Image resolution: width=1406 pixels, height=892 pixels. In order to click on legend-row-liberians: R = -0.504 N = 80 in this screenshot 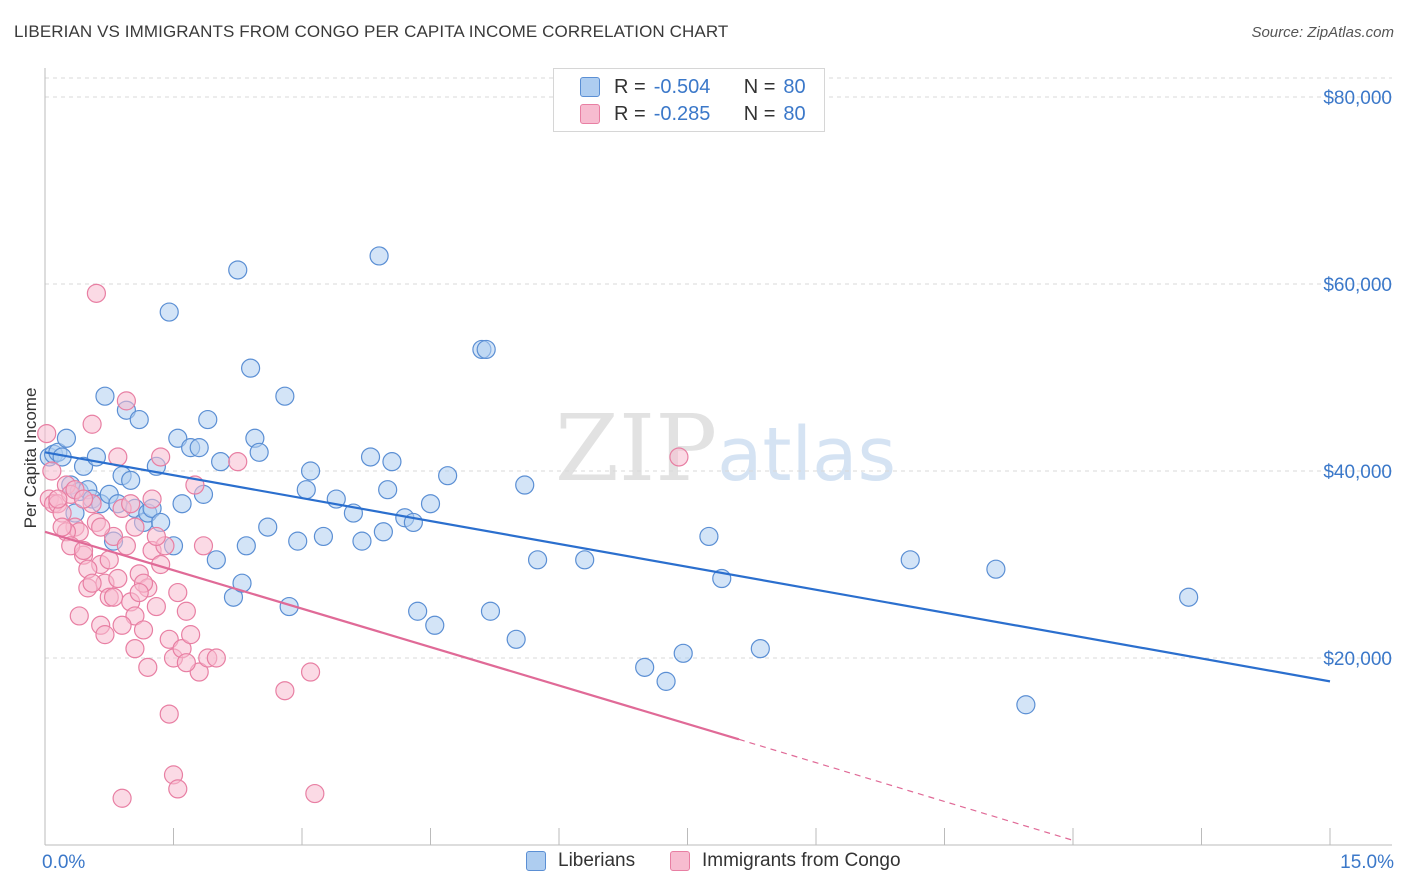, I will do `click(680, 87)`.